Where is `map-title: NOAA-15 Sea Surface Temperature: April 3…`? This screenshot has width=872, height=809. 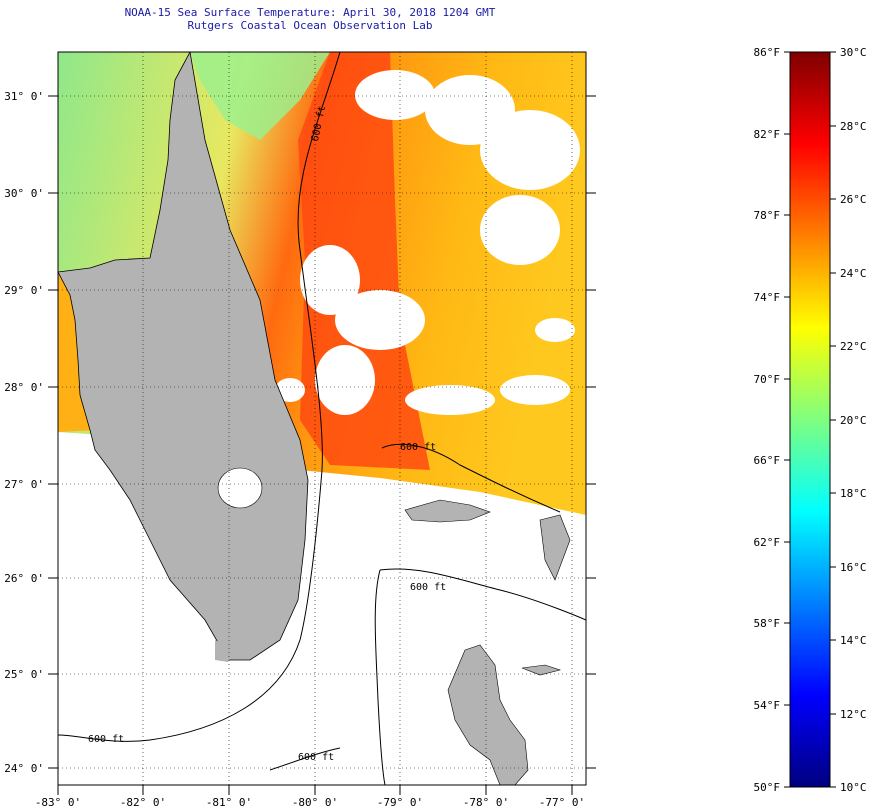 map-title: NOAA-15 Sea Surface Temperature: April 3… is located at coordinates (310, 12).